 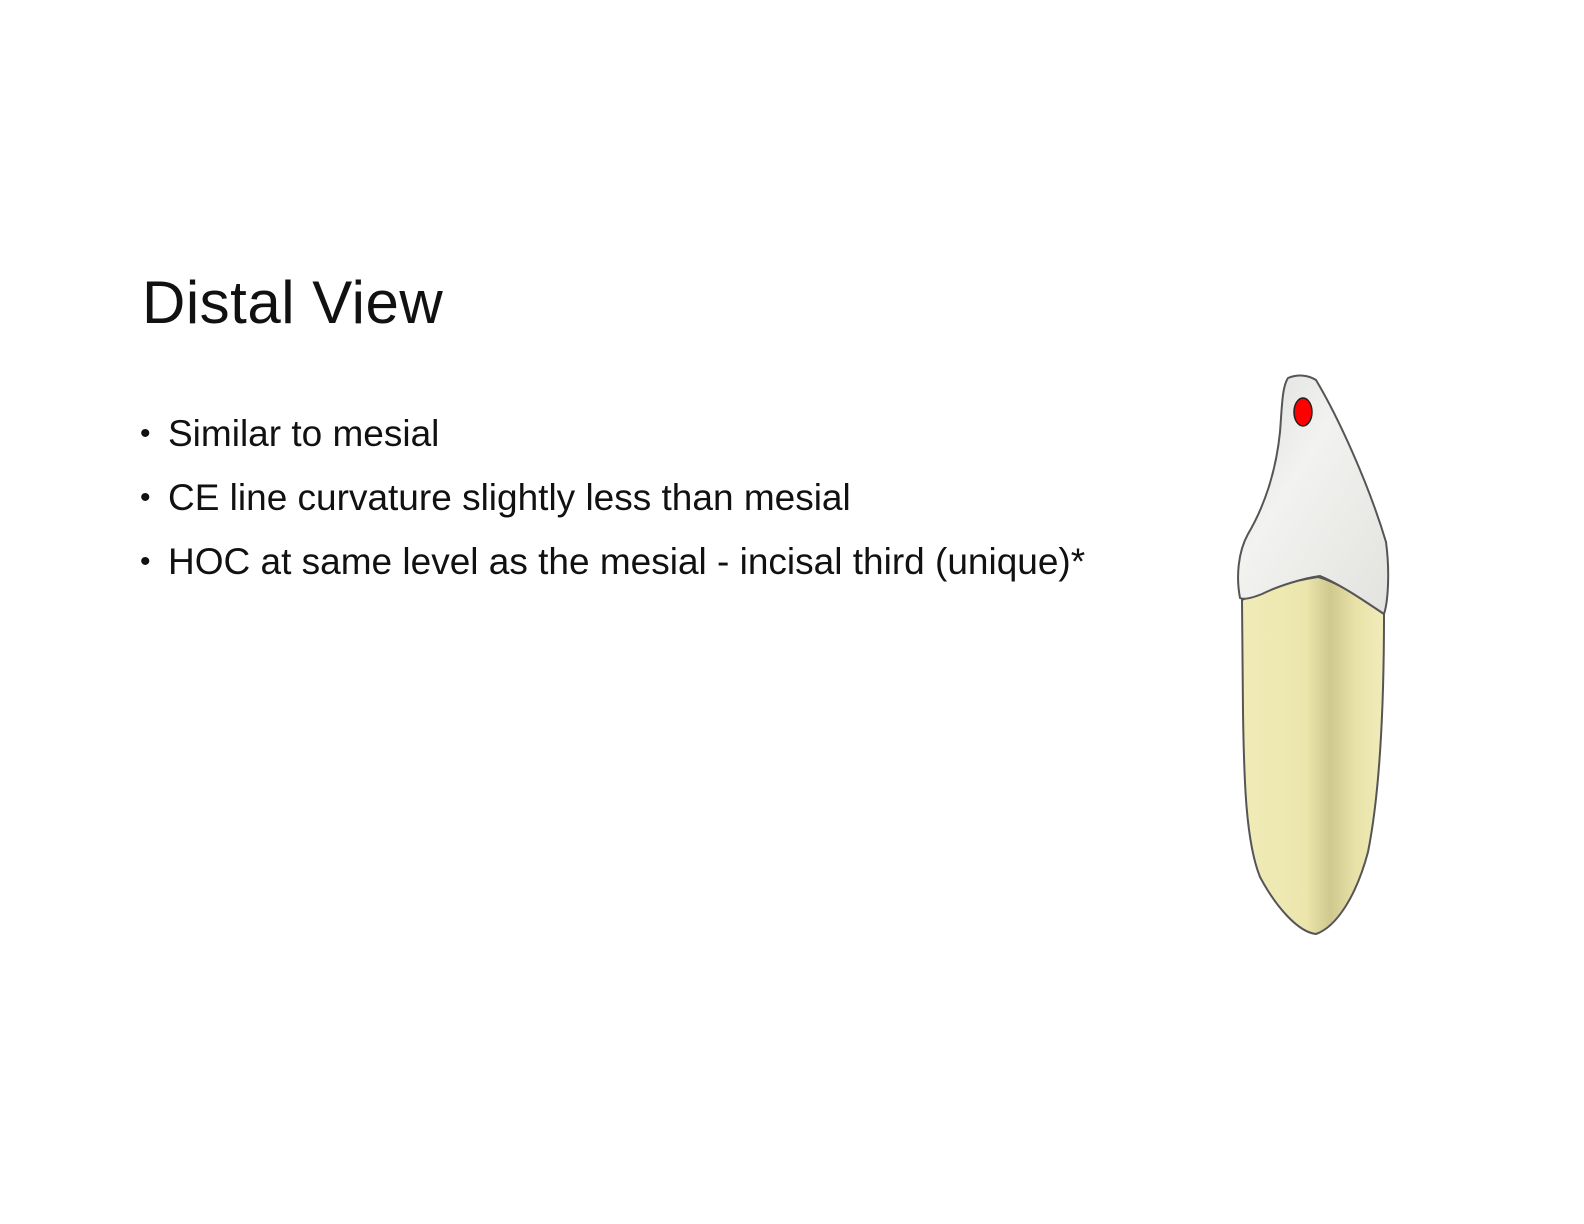 What do you see at coordinates (1313, 495) in the screenshot?
I see `tooth-crown` at bounding box center [1313, 495].